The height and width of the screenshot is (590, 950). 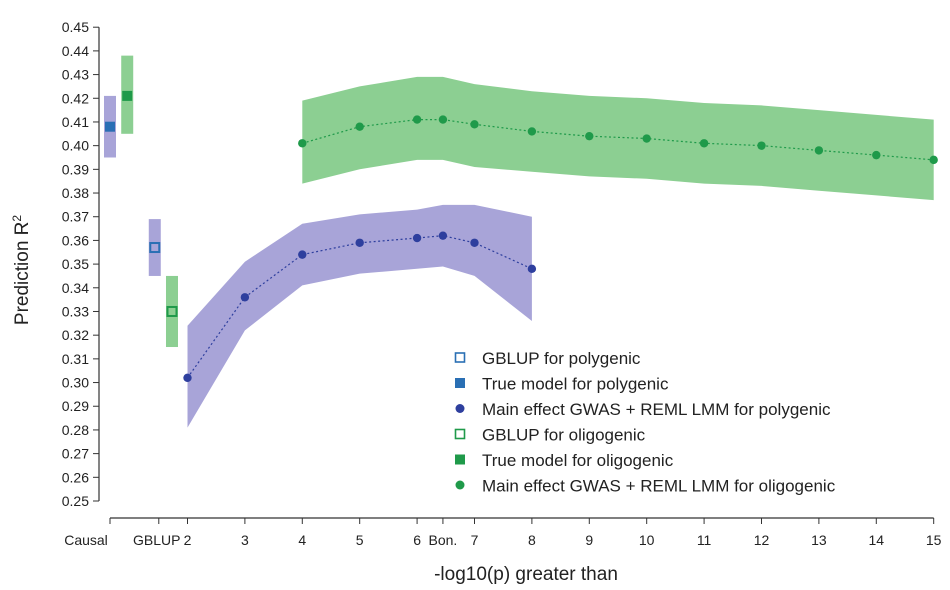 What do you see at coordinates (75, 146) in the screenshot?
I see `y-tick-label: 0.40` at bounding box center [75, 146].